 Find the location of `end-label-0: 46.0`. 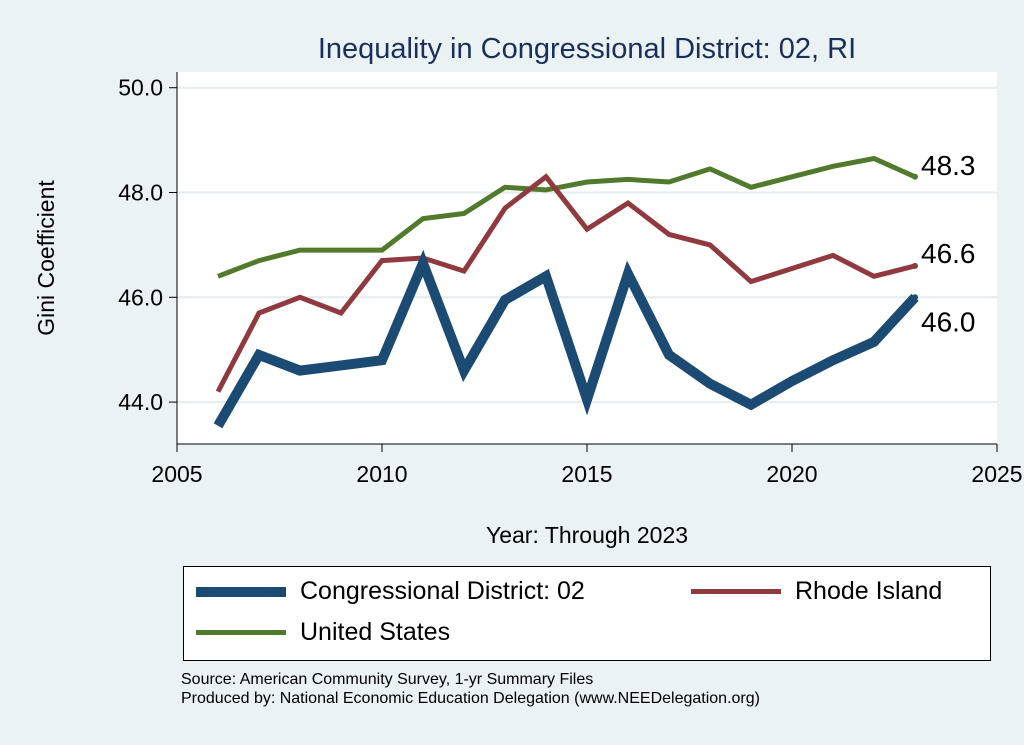

end-label-0: 46.0 is located at coordinates (948, 321).